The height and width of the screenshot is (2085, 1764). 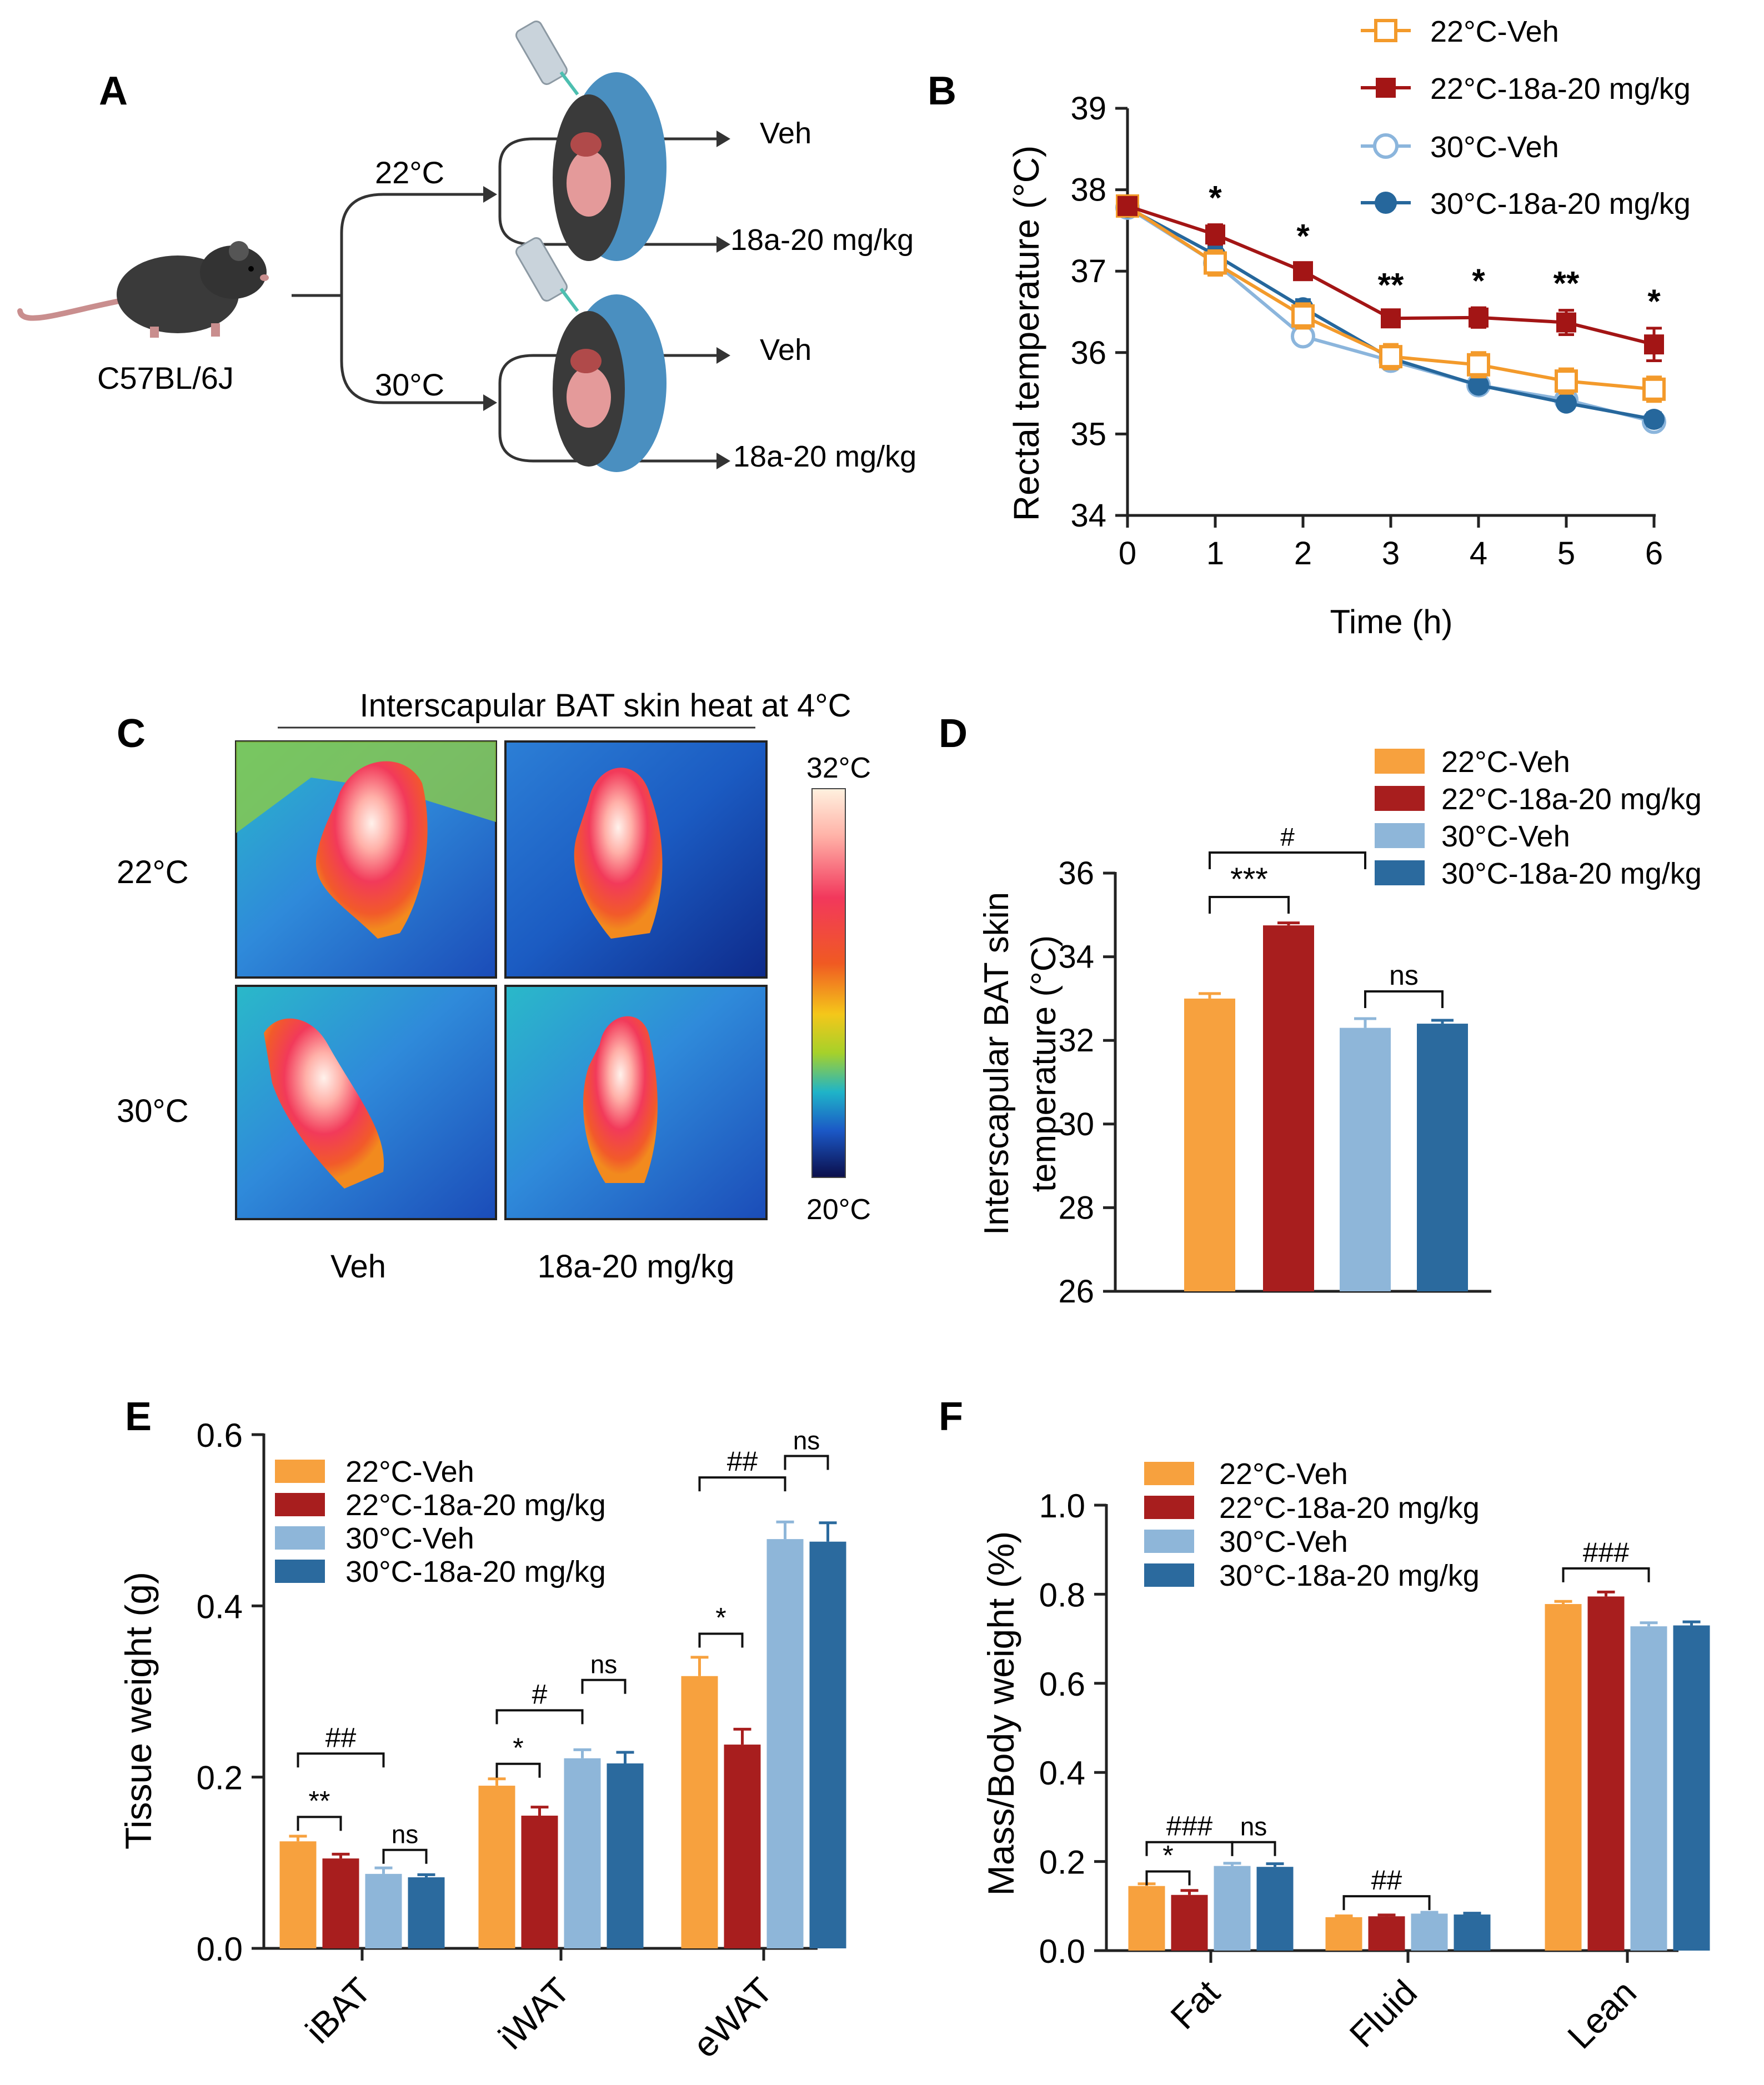 I want to click on f-legend-veh22: 22°C-Veh, so click(x=1283, y=1474).